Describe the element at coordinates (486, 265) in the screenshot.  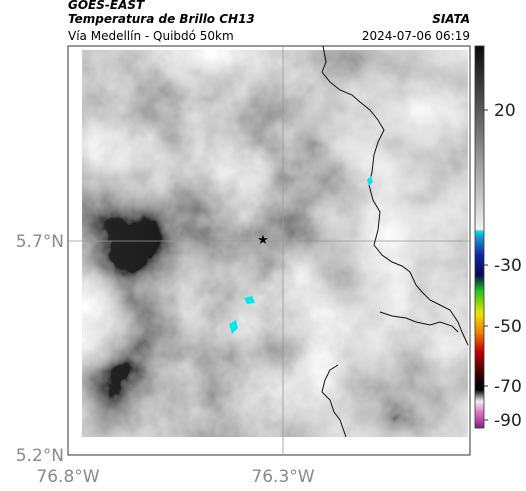
I see `colorbar-ticks` at that location.